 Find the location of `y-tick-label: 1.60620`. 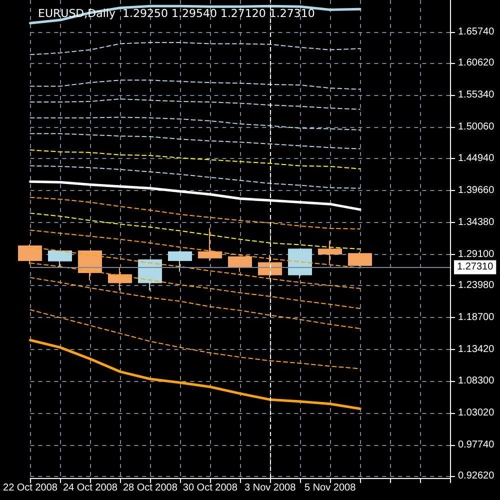

y-tick-label: 1.60620 is located at coordinates (476, 63).